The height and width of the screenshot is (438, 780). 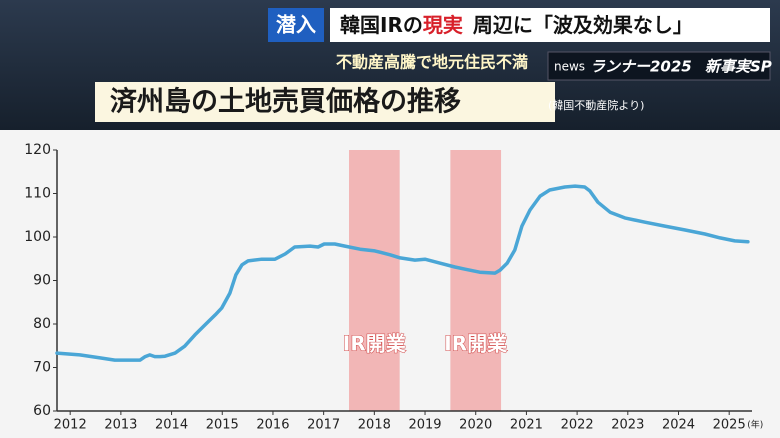 I want to click on logo-program: ランナー2025, so click(x=641, y=67).